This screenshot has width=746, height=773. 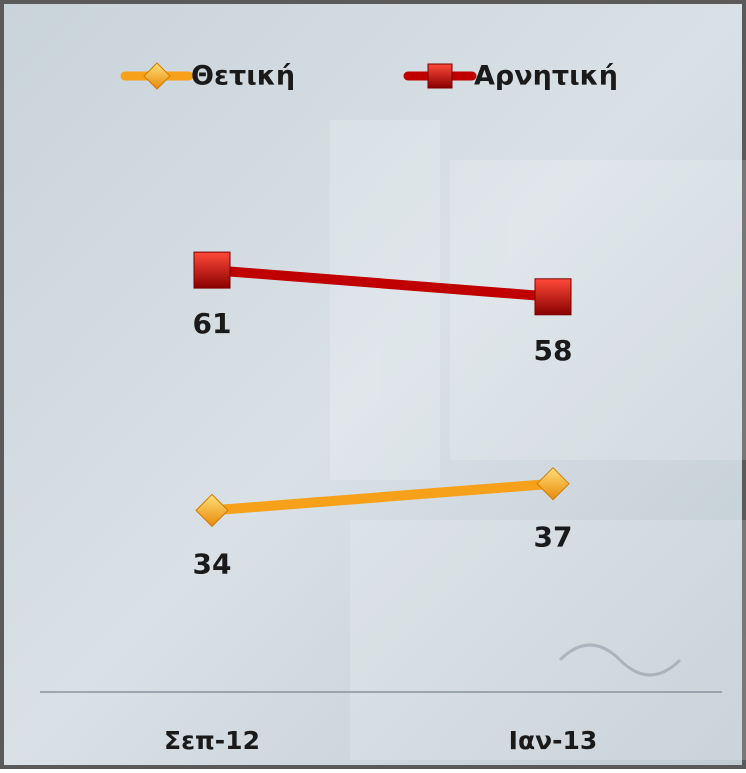 What do you see at coordinates (212, 740) in the screenshot?
I see `x-tick-label: Σεπ-12` at bounding box center [212, 740].